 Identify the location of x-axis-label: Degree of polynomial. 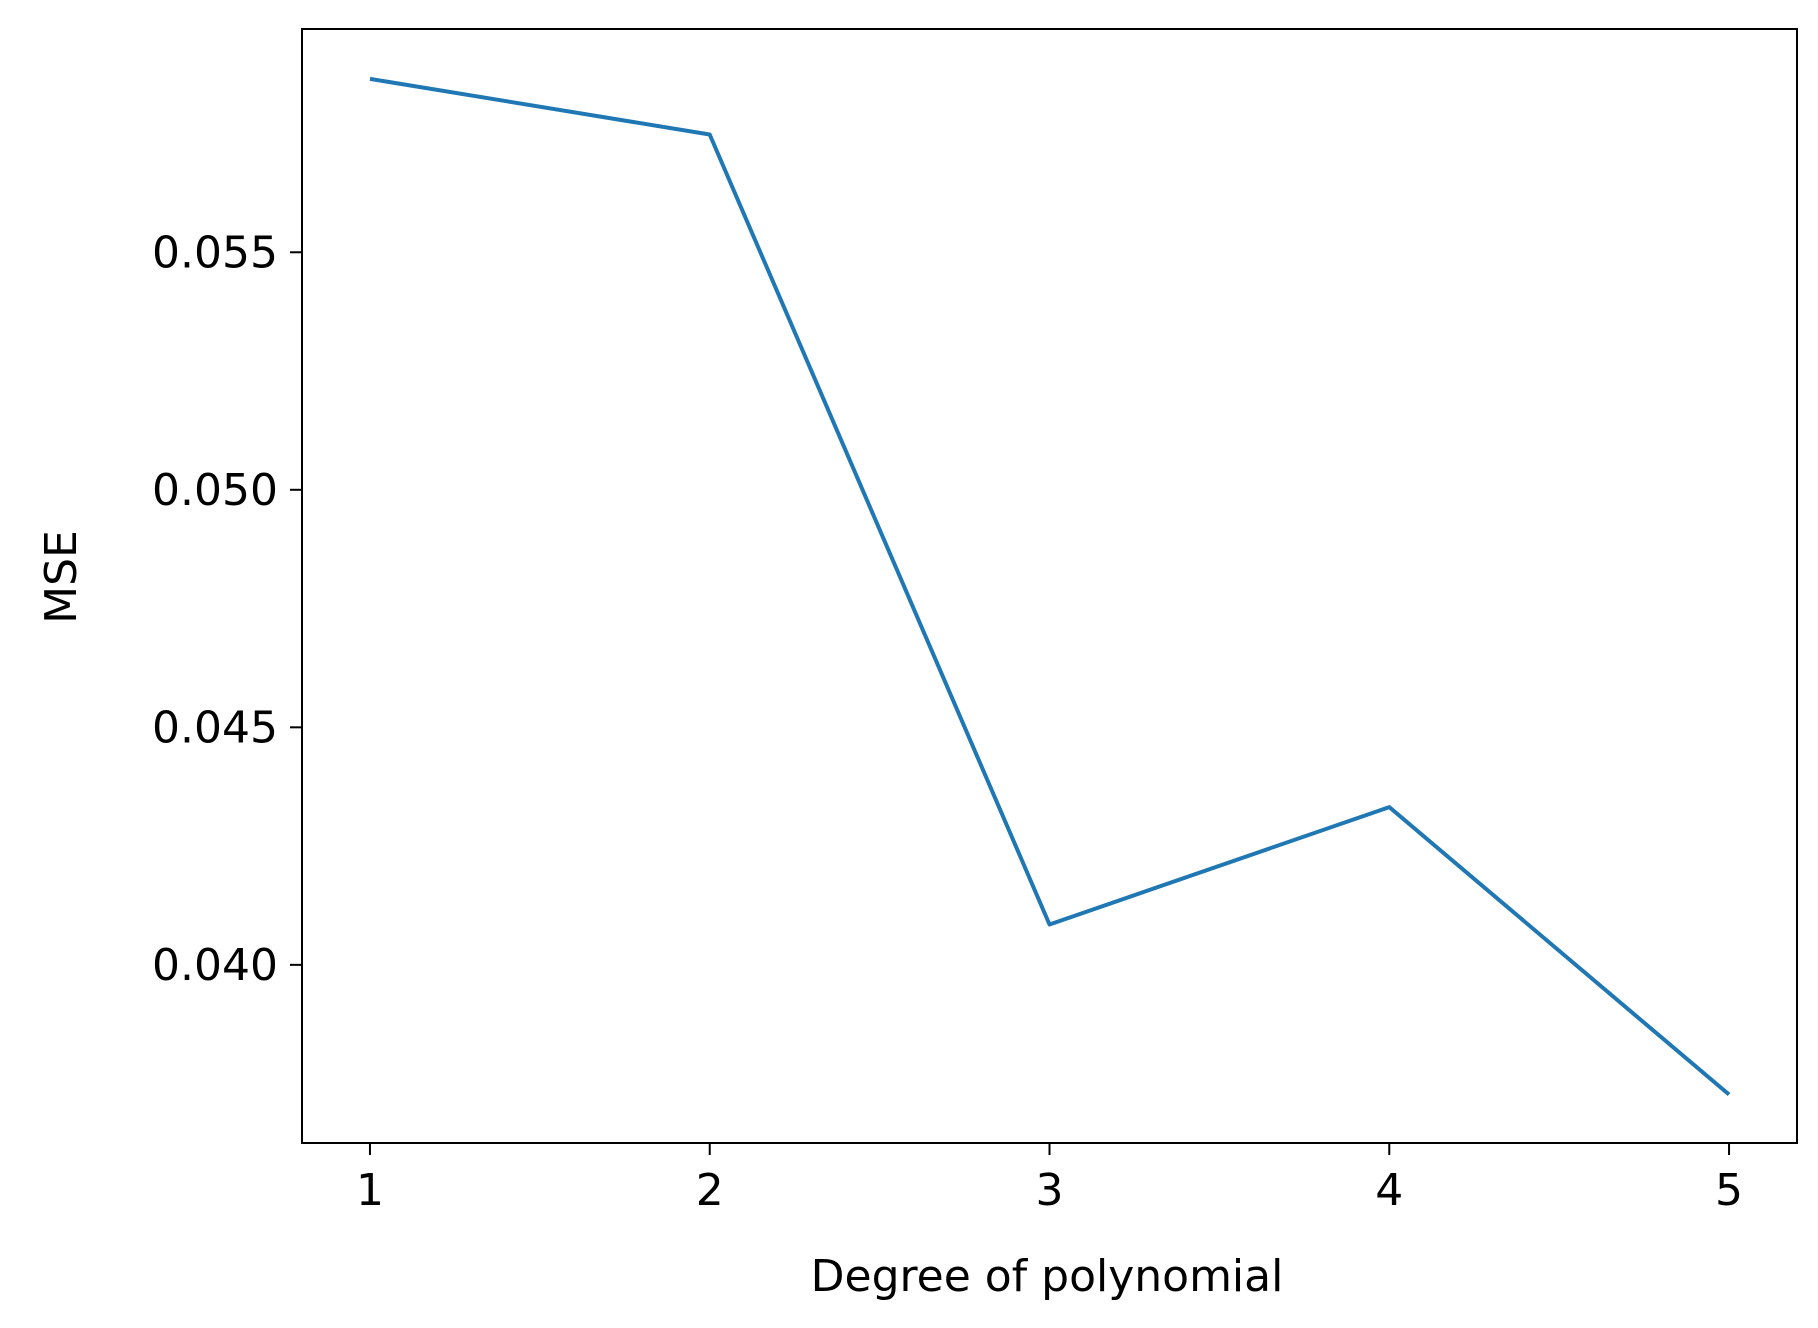
(1047, 1276).